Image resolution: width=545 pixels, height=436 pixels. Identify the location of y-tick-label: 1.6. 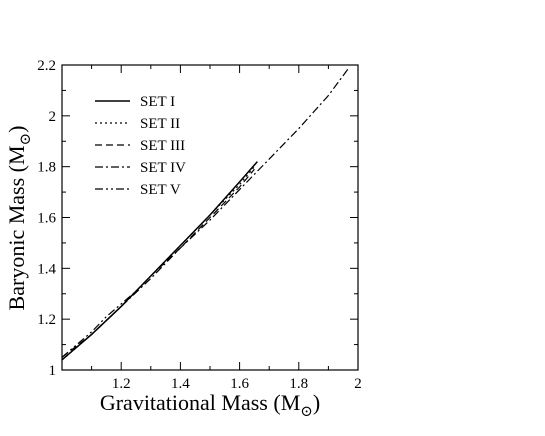
(46, 219).